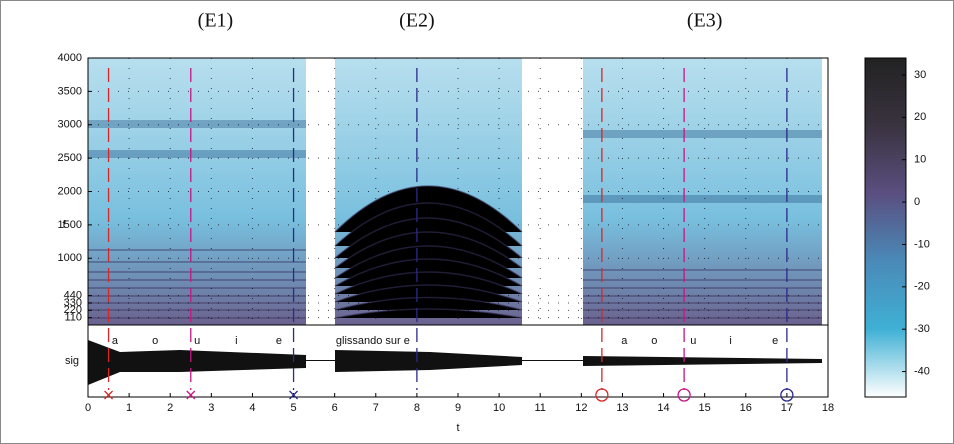 The width and height of the screenshot is (954, 444). Describe the element at coordinates (922, 244) in the screenshot. I see `colorbar-tick-label: -10` at that location.